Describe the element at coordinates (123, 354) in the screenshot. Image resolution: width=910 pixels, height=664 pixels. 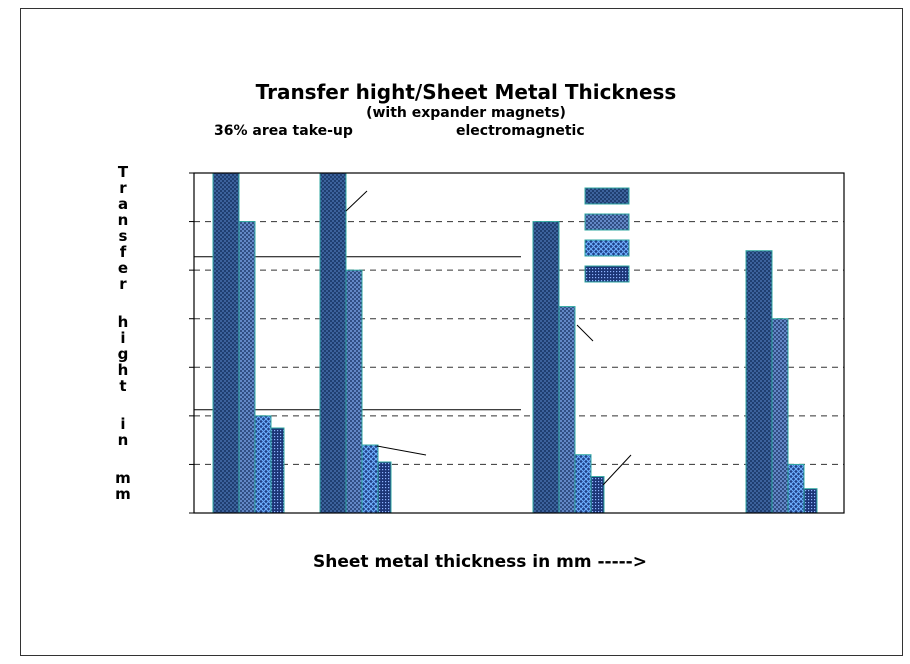
I see `y-axis-label-char: g` at that location.